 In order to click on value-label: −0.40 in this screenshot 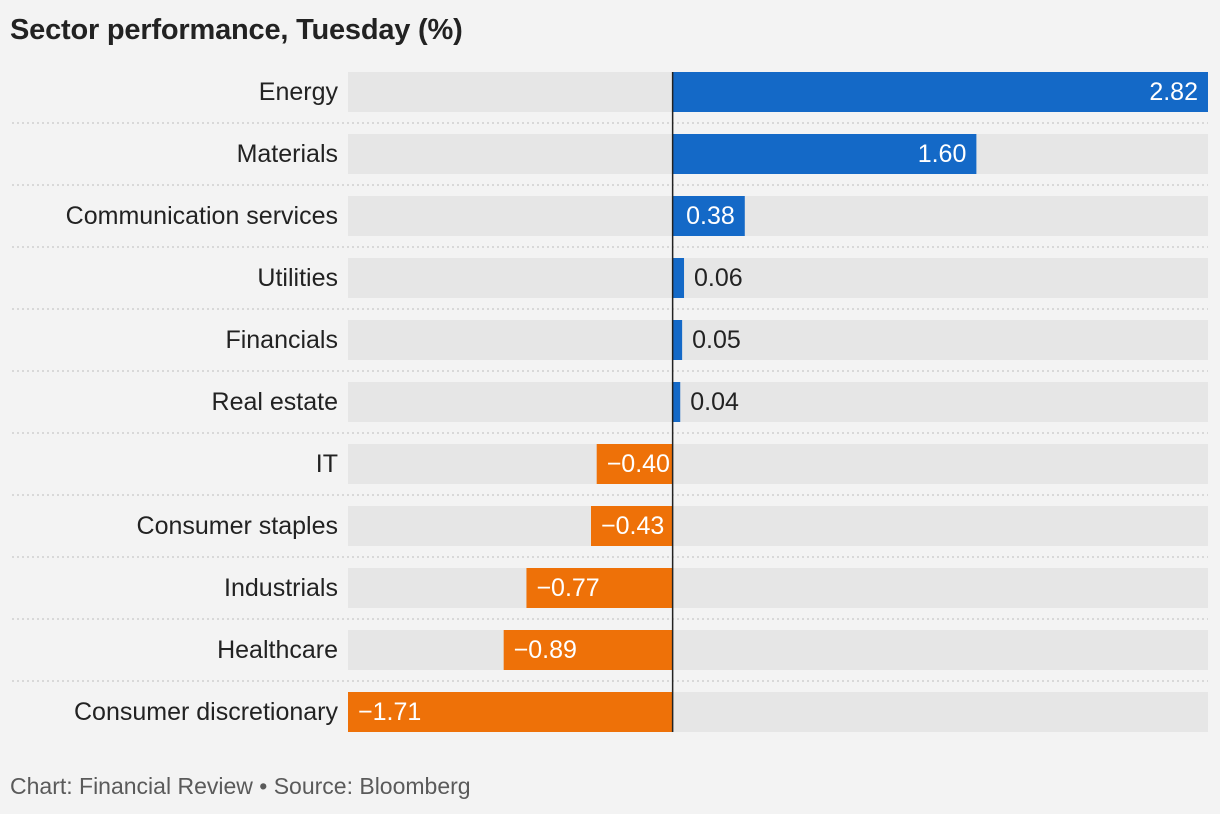, I will do `click(638, 464)`.